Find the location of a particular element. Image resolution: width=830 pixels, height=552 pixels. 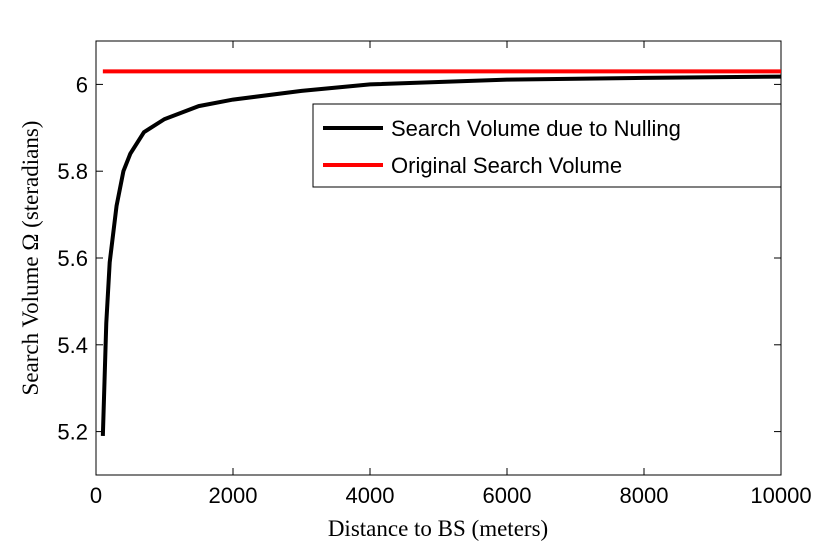

y-tick-label: 5.4 is located at coordinates (72, 345).